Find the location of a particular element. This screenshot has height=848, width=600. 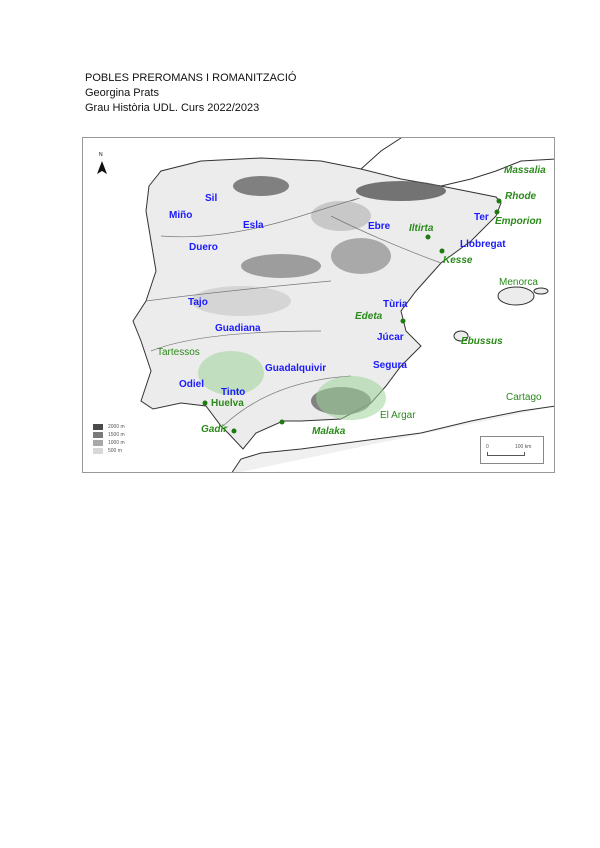

doc-course: Grau Història UDL. Curs 2022/2023 is located at coordinates (172, 108).